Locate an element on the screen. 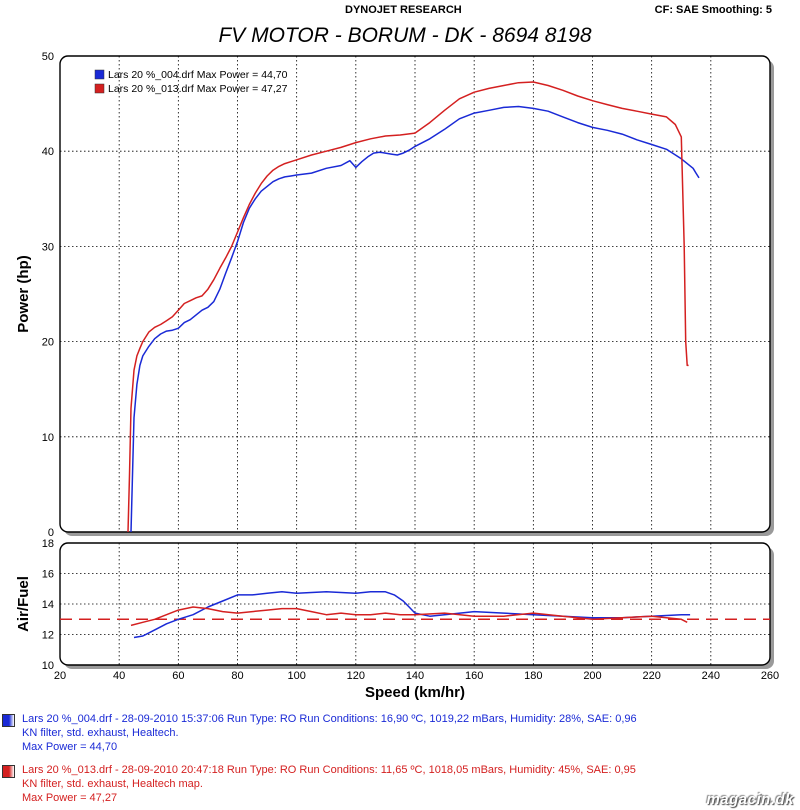 Image resolution: width=800 pixels, height=810 pixels. y-tick-label: 14 is located at coordinates (48, 605).